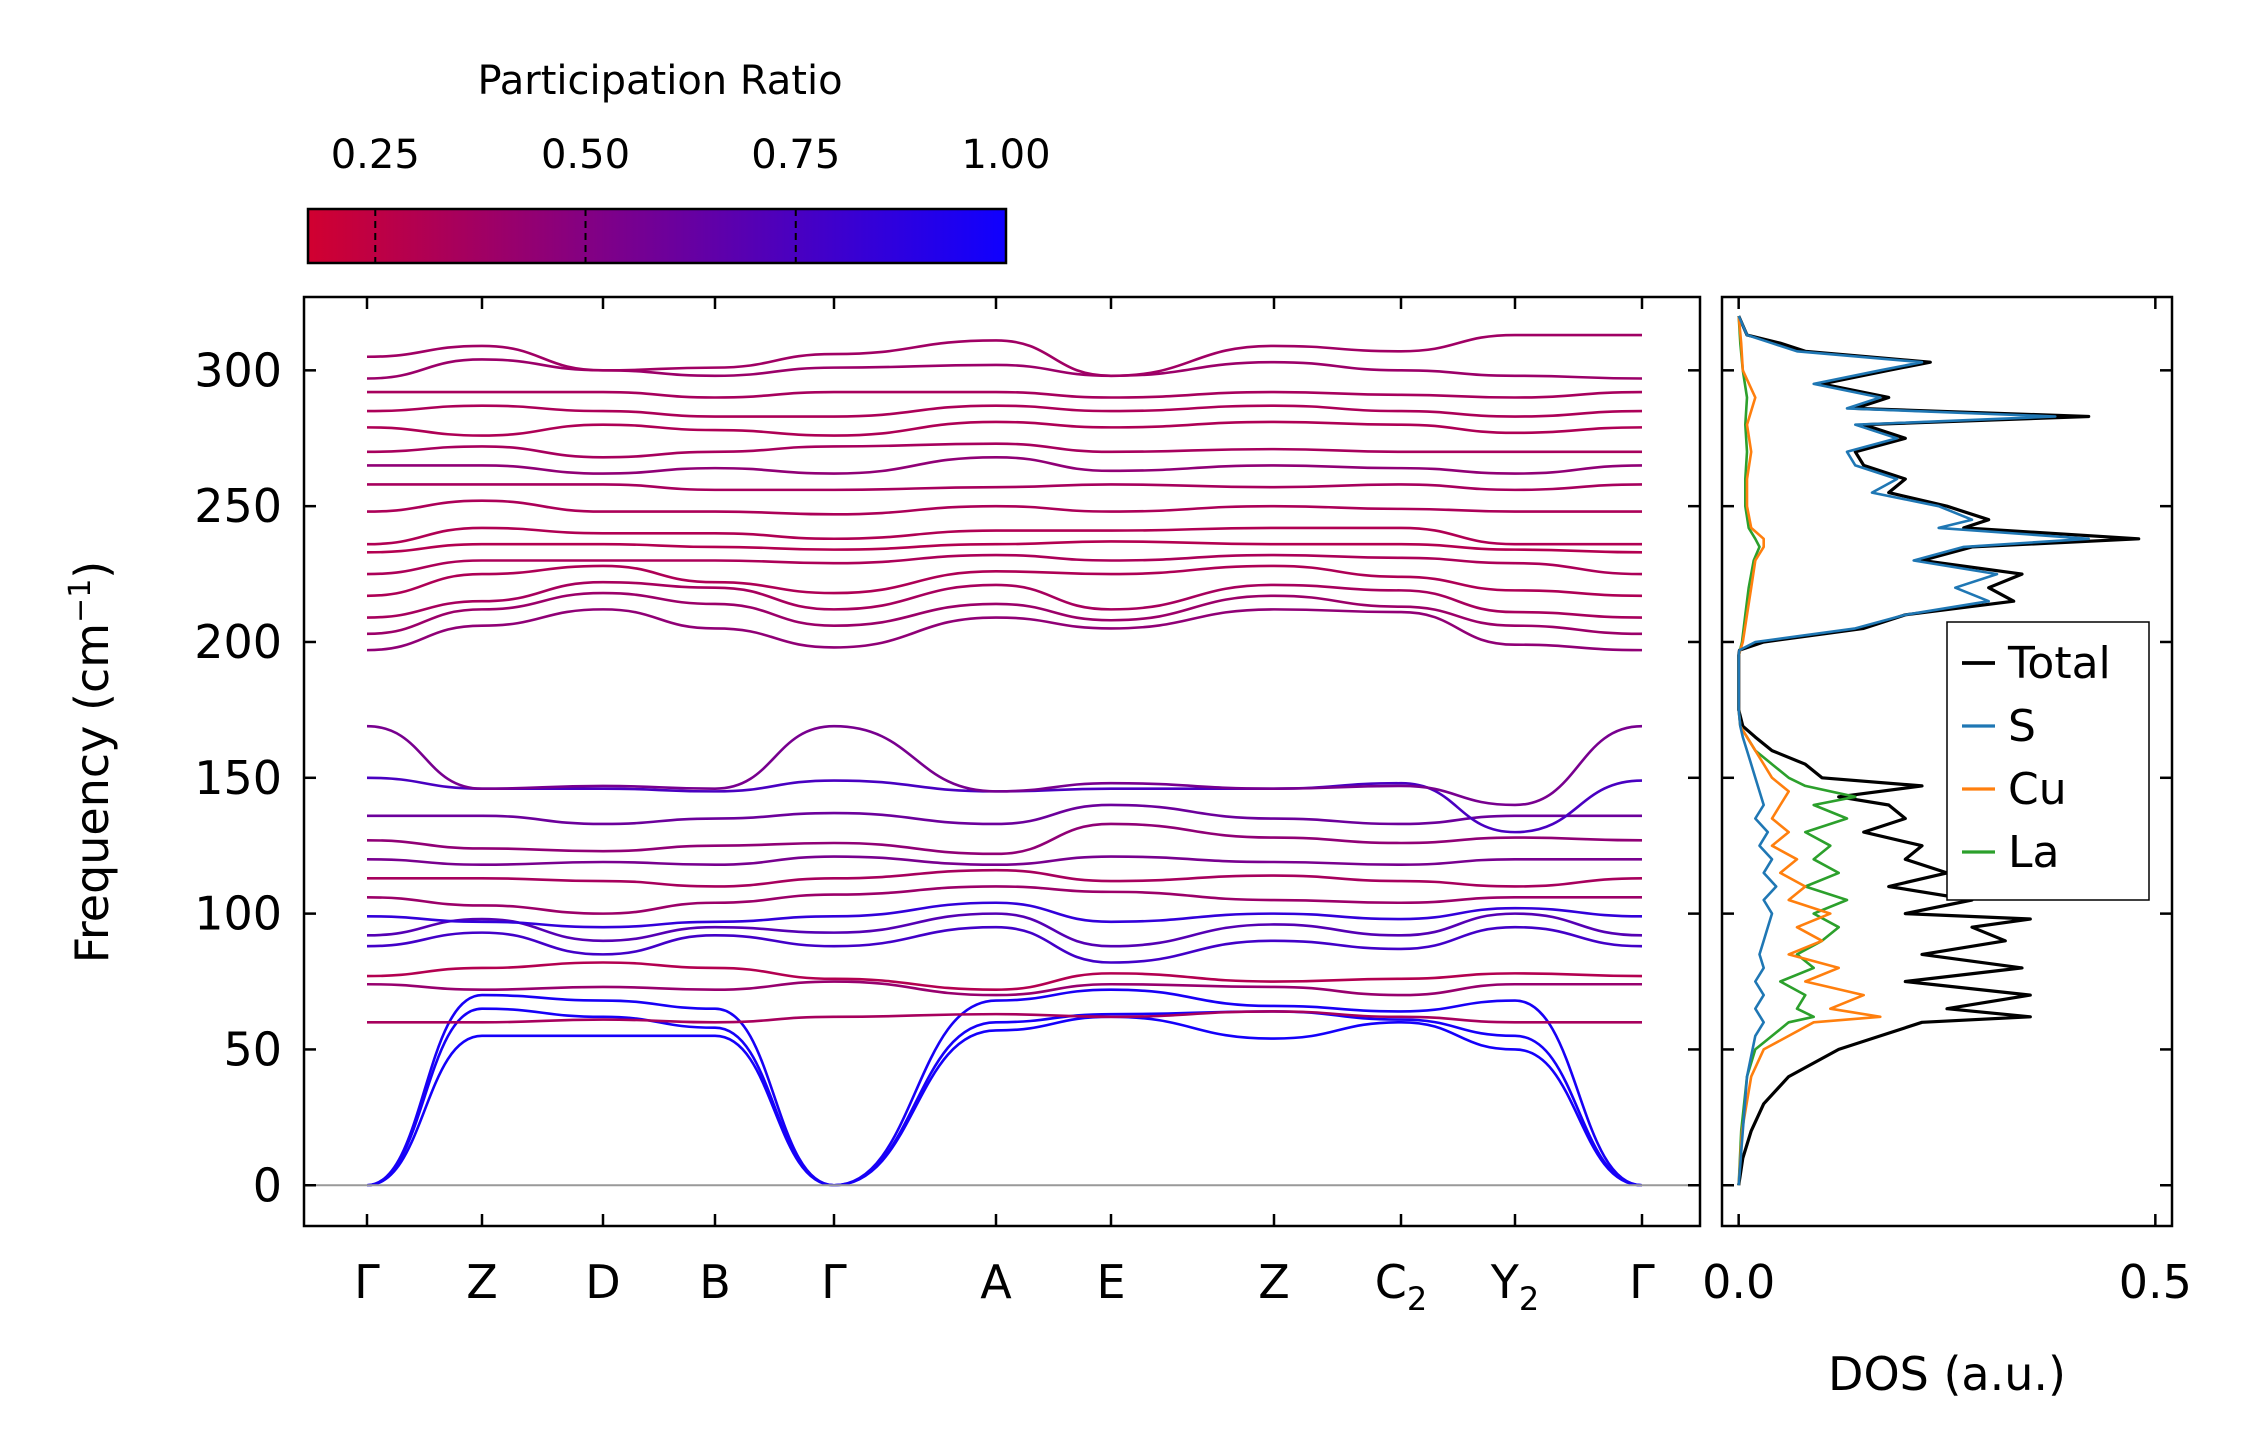 This screenshot has height=1455, width=2252. Describe the element at coordinates (91, 762) in the screenshot. I see `band-y-axis-label: Frequency (cm−1)` at that location.